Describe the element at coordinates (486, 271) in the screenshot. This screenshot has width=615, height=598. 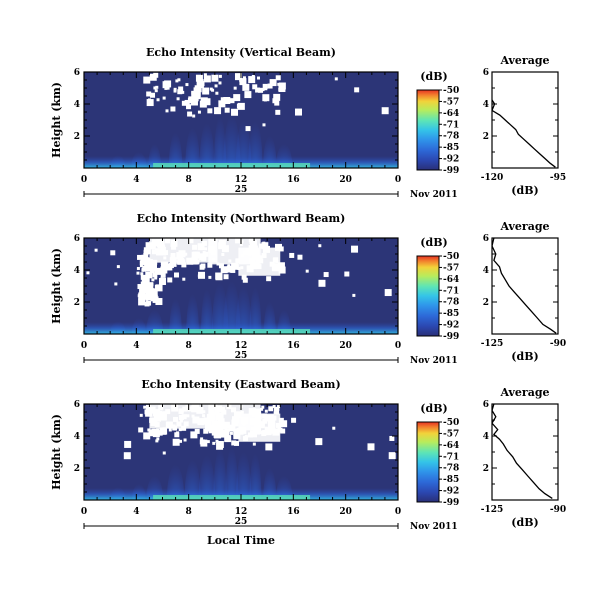
I see `profile-y-tick-label: 4` at that location.